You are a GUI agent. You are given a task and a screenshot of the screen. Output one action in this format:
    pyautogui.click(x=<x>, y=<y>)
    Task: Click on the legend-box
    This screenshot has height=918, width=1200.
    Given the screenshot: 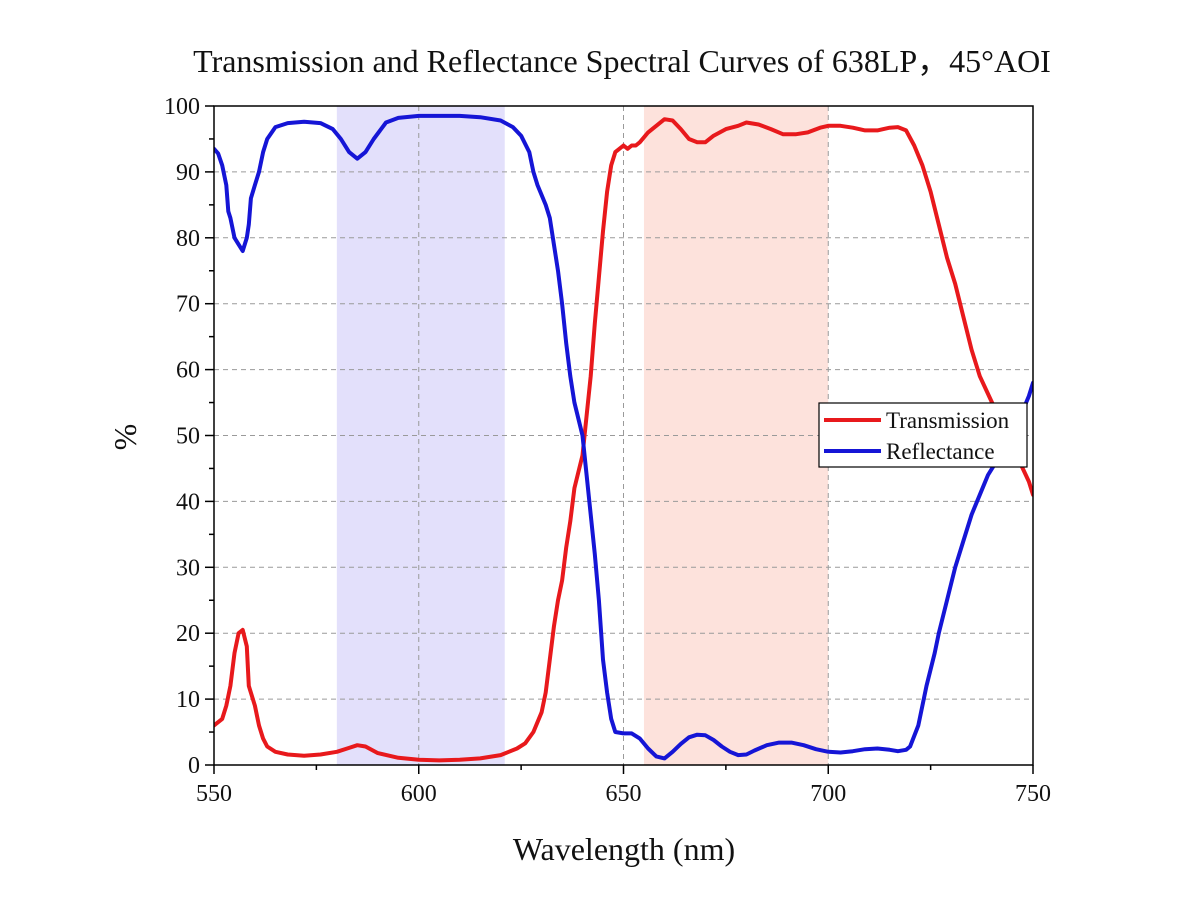 What is the action you would take?
    pyautogui.click(x=923, y=435)
    